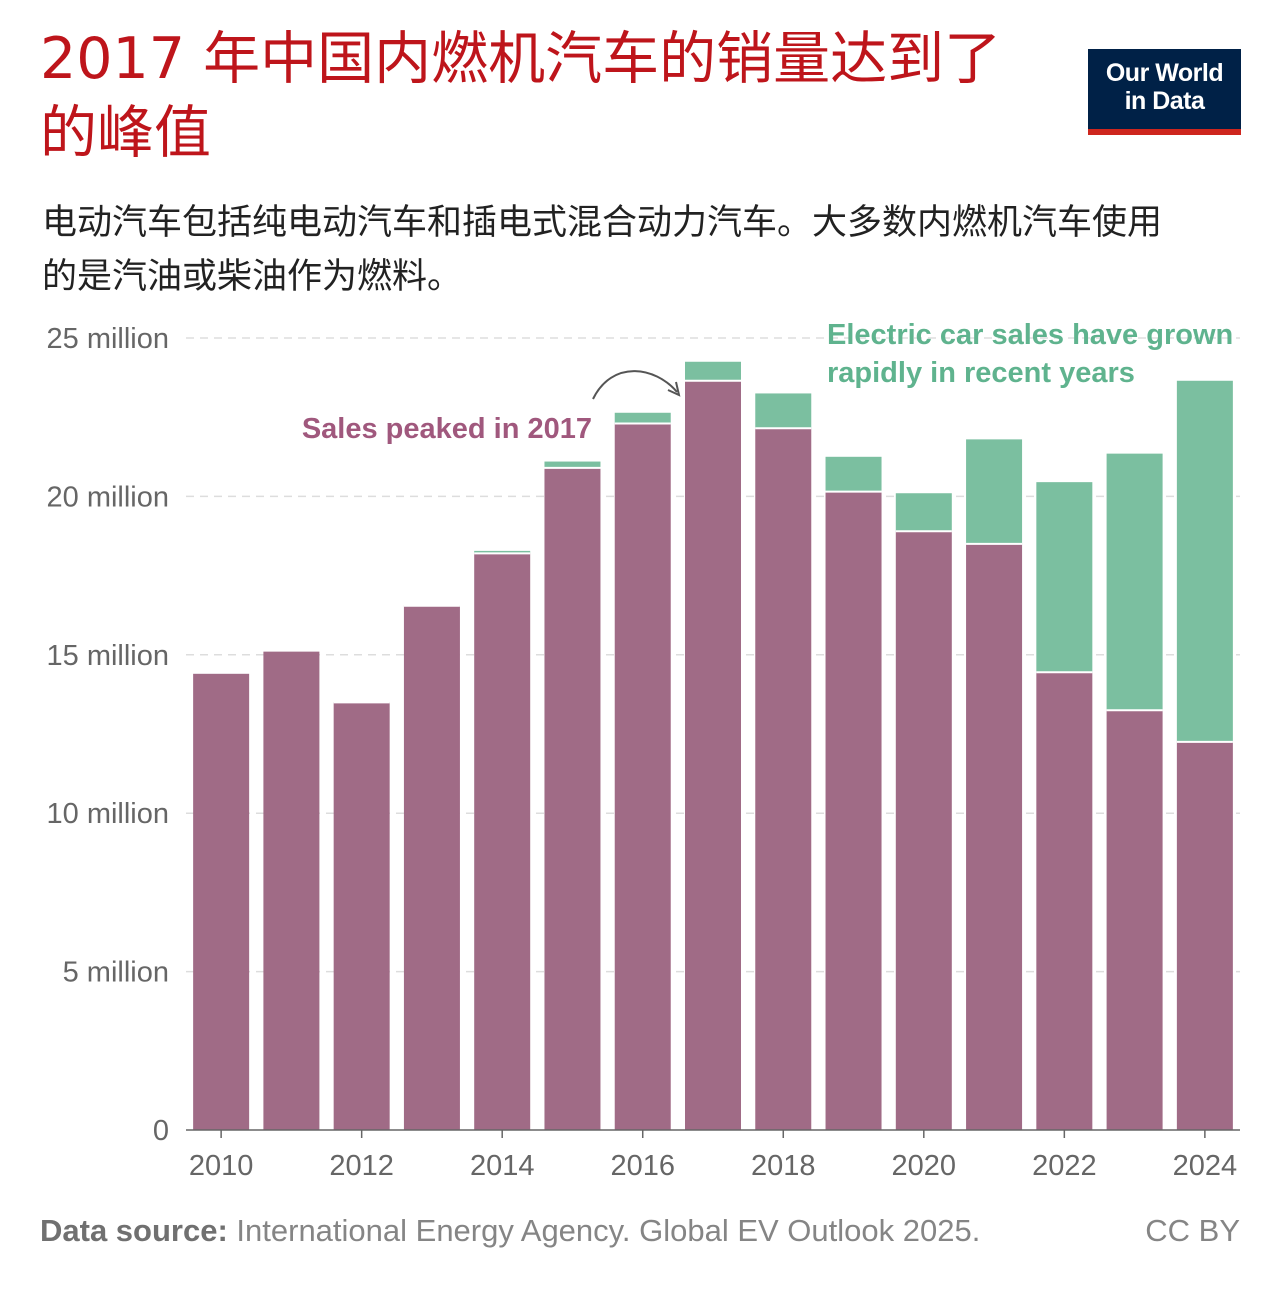  Describe the element at coordinates (923, 512) in the screenshot. I see `bar-ev-2020` at that location.